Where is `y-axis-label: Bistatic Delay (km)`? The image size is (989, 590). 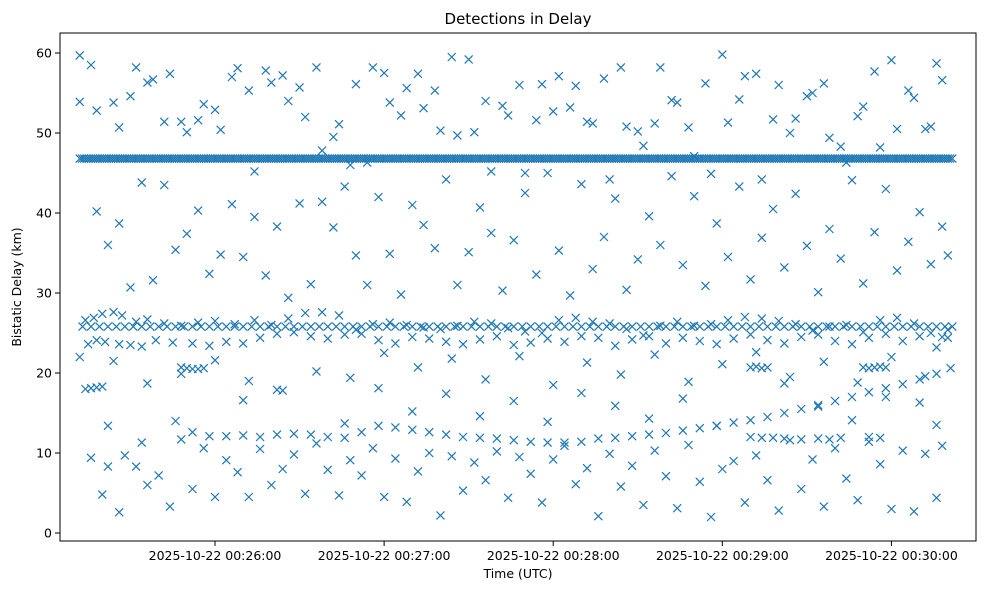
y-axis-label: Bistatic Delay (km) is located at coordinates (16, 286).